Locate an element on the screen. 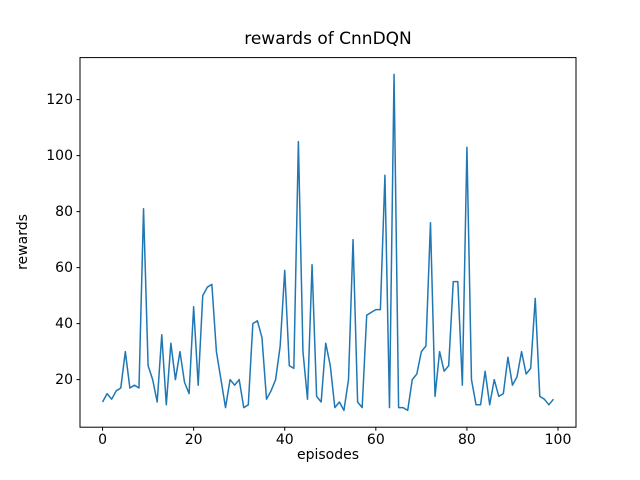 The width and height of the screenshot is (640, 480). chart-title: rewards of CnnDQN is located at coordinates (328, 39).